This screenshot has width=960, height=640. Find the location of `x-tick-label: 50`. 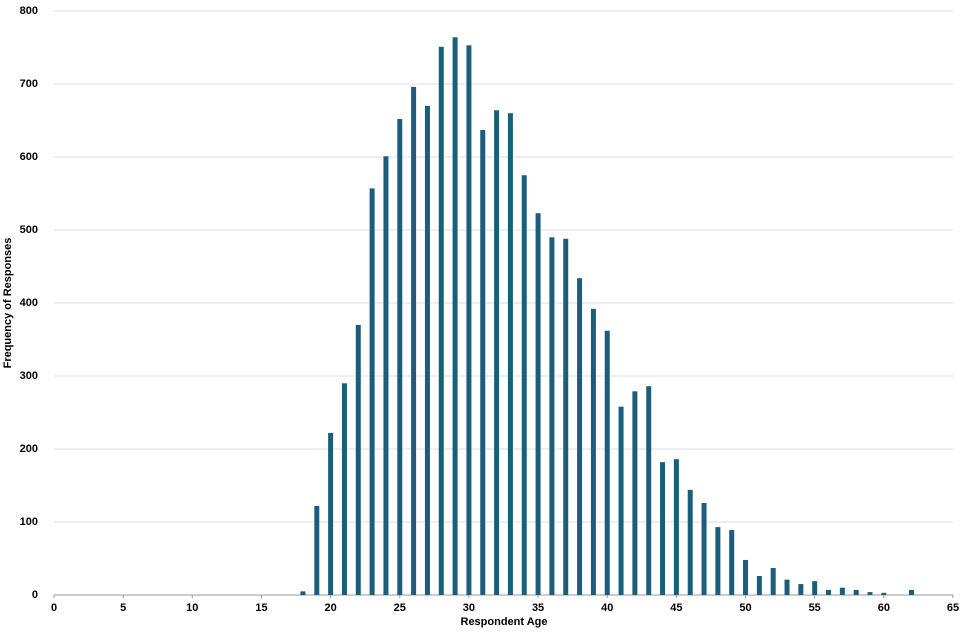

x-tick-label: 50 is located at coordinates (745, 608).